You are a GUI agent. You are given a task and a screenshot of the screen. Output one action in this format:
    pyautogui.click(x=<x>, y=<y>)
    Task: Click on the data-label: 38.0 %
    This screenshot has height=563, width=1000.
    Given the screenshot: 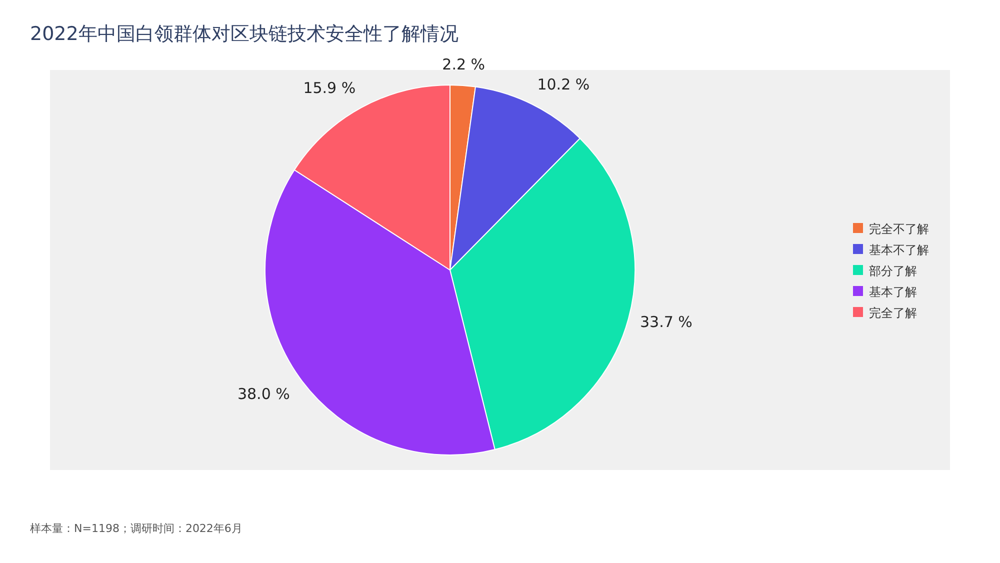 What is the action you would take?
    pyautogui.click(x=263, y=393)
    